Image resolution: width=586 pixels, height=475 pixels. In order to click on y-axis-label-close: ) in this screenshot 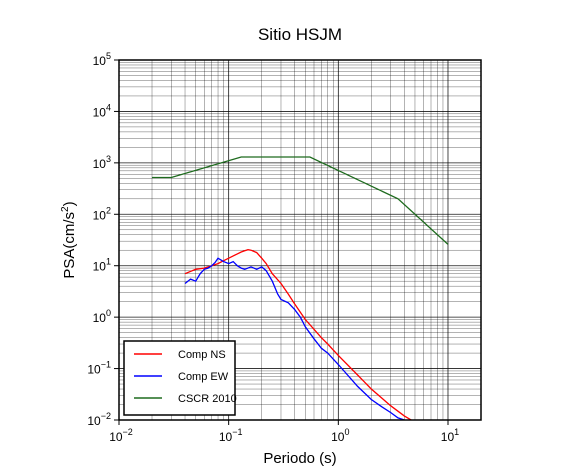, I will do `click(69, 203)`.